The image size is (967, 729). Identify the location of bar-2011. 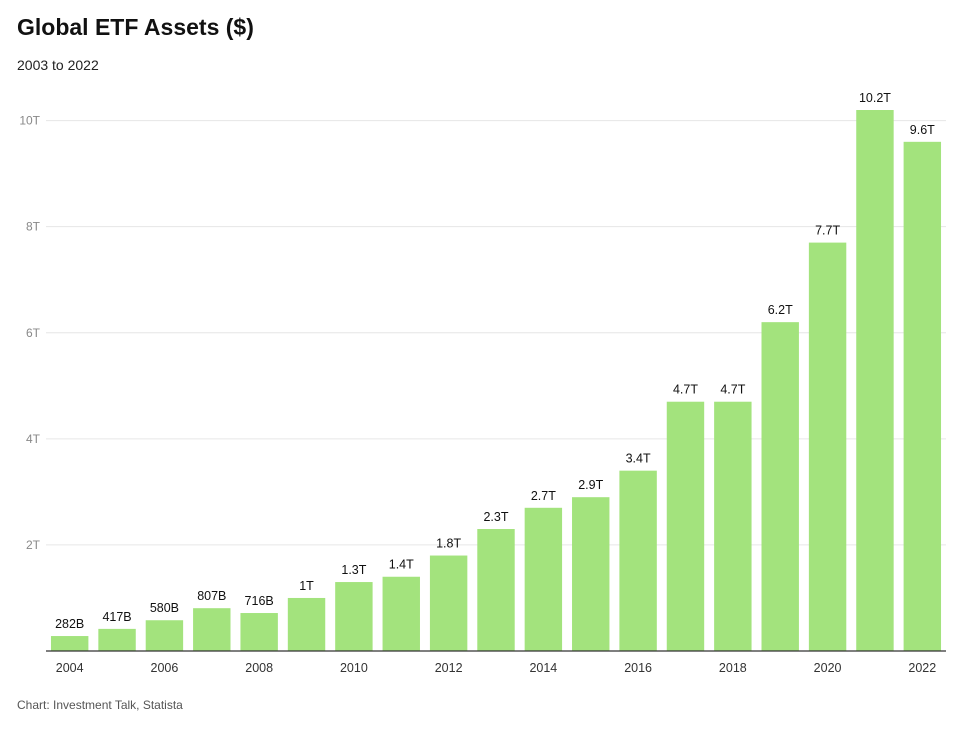
(401, 613).